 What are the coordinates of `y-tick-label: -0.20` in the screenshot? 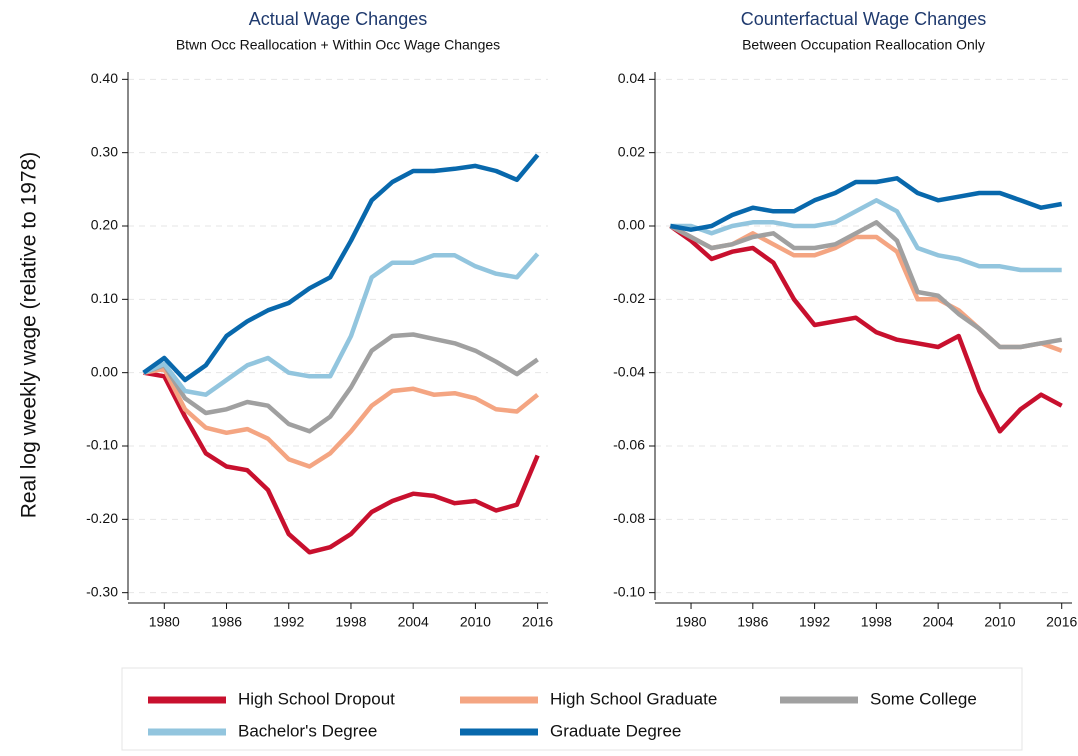 It's located at (102, 518).